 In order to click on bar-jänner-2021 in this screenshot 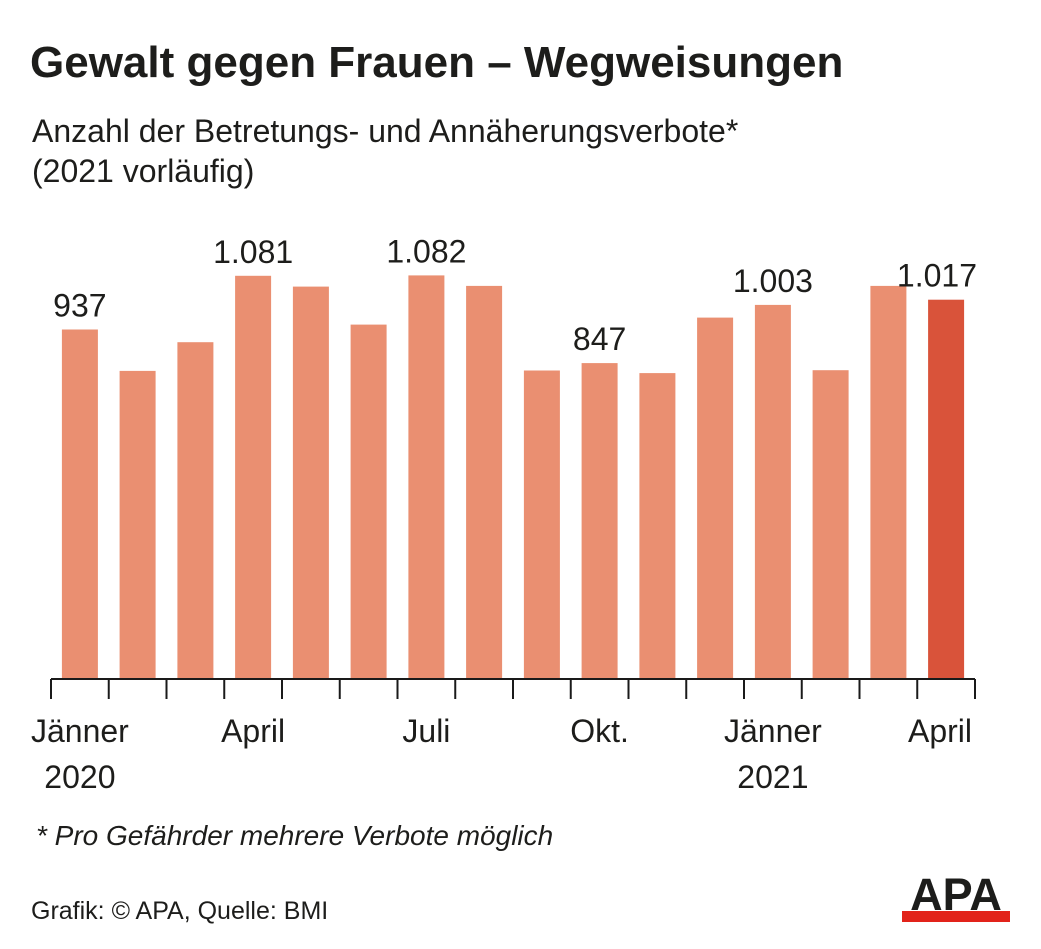, I will do `click(772, 491)`.